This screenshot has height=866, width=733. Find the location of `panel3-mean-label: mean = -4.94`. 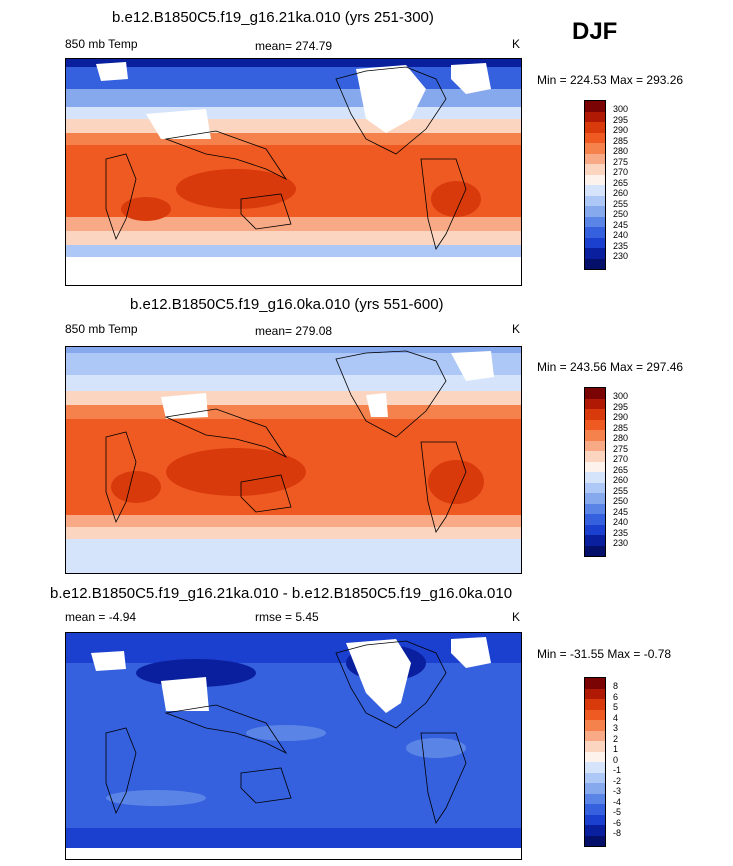

panel3-mean-label: mean = -4.94 is located at coordinates (101, 617).